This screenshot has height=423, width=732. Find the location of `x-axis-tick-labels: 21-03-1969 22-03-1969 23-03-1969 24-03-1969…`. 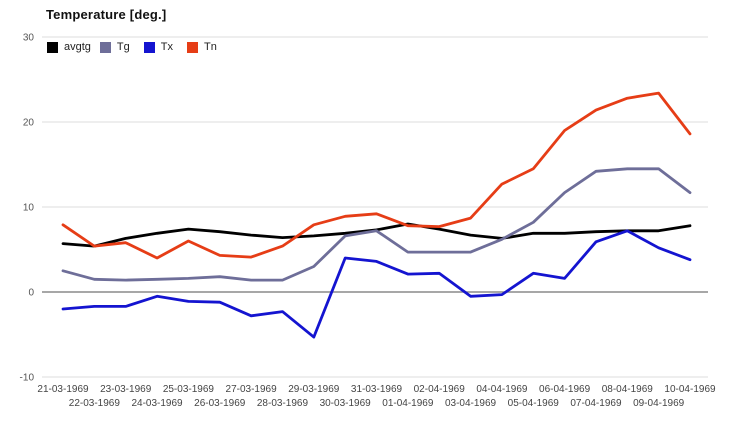

x-axis-tick-labels: 21-03-1969 22-03-1969 23-03-1969 24-03-1969… is located at coordinates (376, 396).